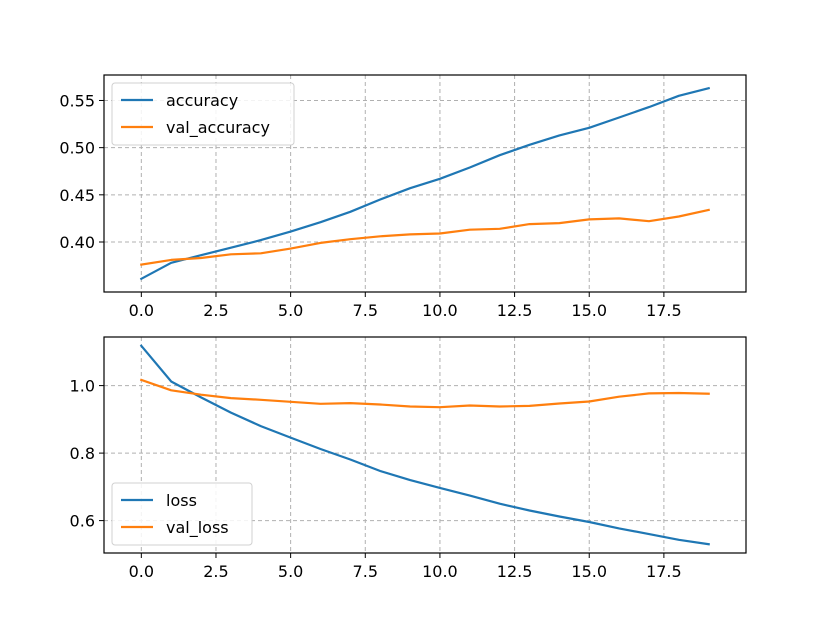 This screenshot has width=830, height=623. What do you see at coordinates (77, 148) in the screenshot?
I see `y-tick-label: 0.50` at bounding box center [77, 148].